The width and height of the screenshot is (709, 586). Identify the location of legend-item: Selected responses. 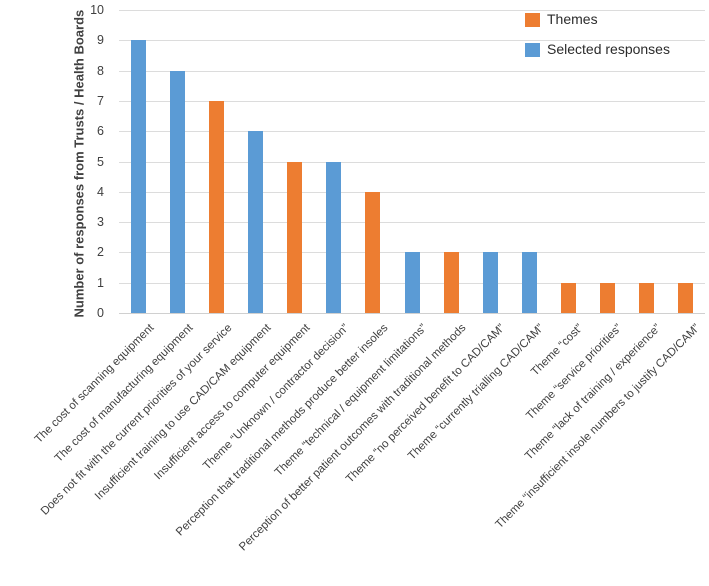
(597, 49).